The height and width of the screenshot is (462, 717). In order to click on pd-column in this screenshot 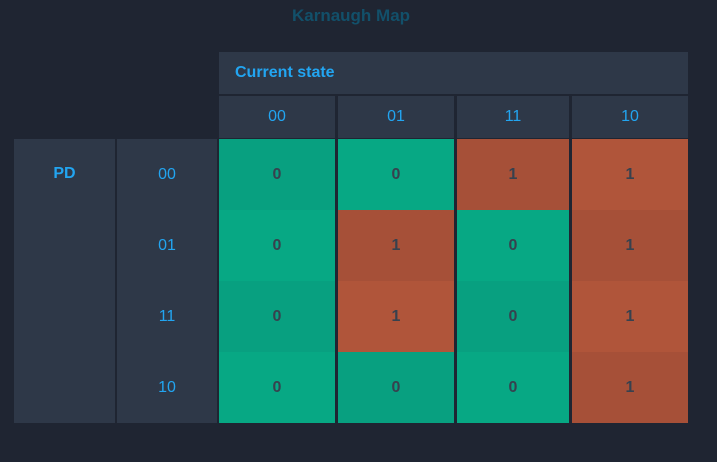, I will do `click(64, 281)`.